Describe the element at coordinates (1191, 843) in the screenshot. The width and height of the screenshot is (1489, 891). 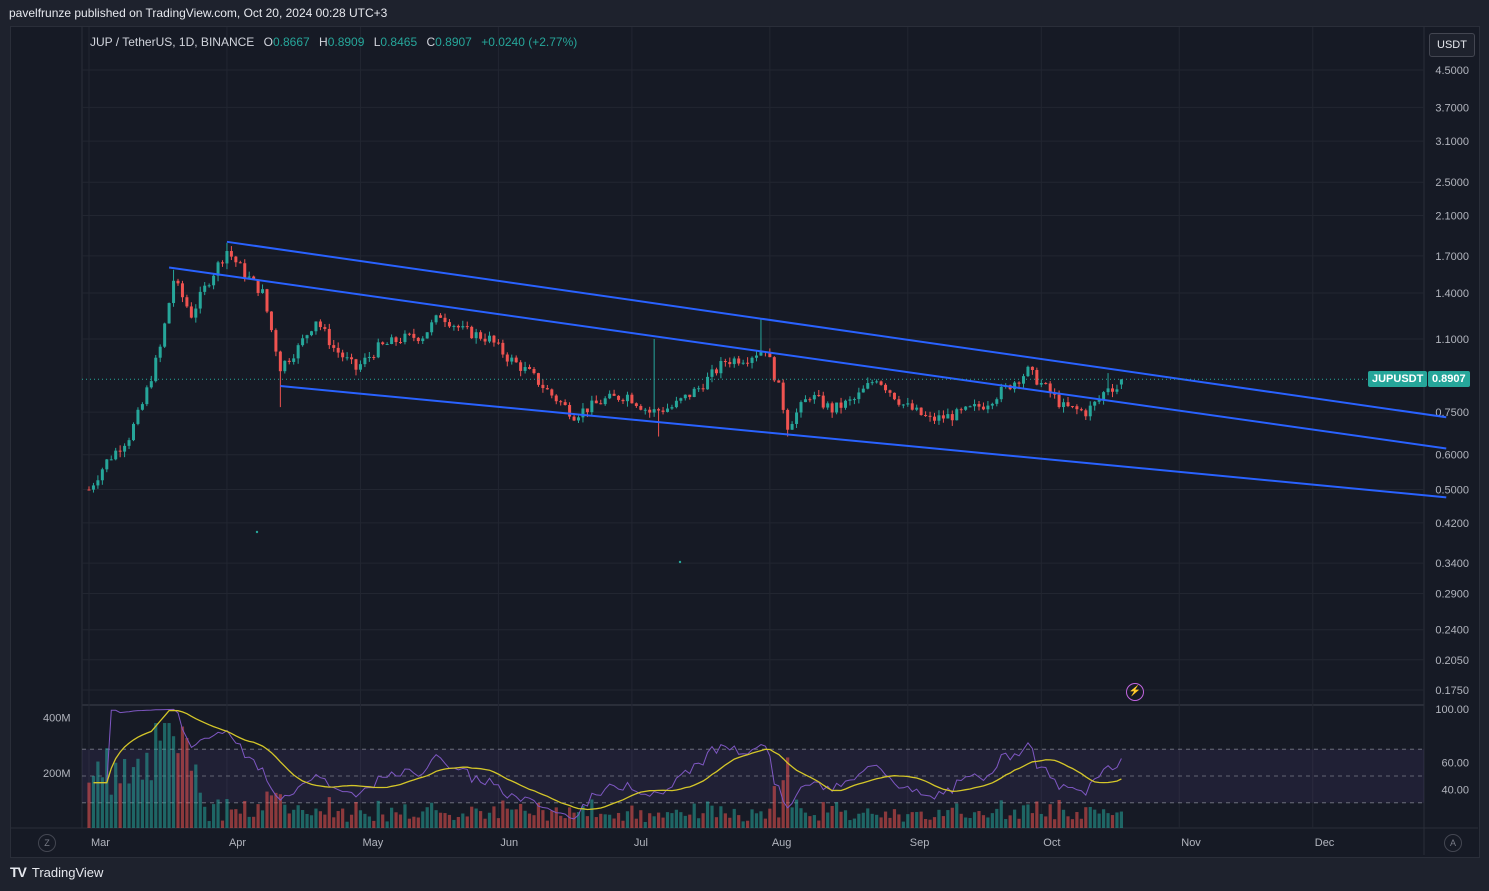
I see `time-tick-label: Nov` at that location.